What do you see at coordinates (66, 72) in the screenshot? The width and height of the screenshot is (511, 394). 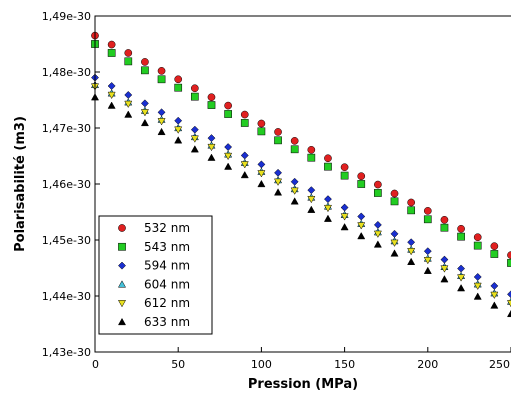 I see `y-tick-label: 1,48e-30` at bounding box center [66, 72].